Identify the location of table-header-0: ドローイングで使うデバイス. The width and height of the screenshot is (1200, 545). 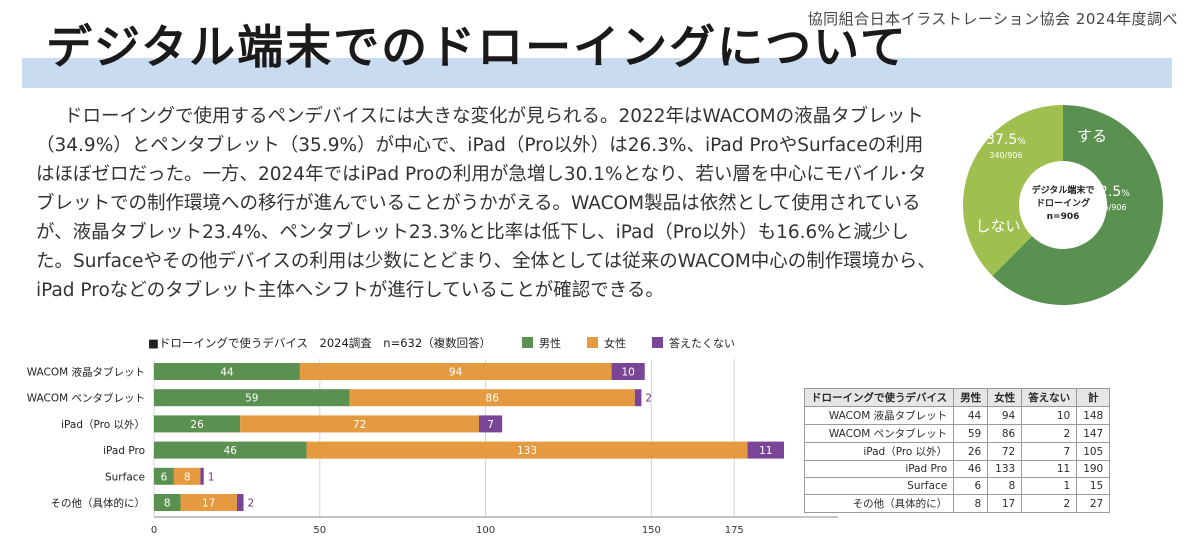
(879, 397).